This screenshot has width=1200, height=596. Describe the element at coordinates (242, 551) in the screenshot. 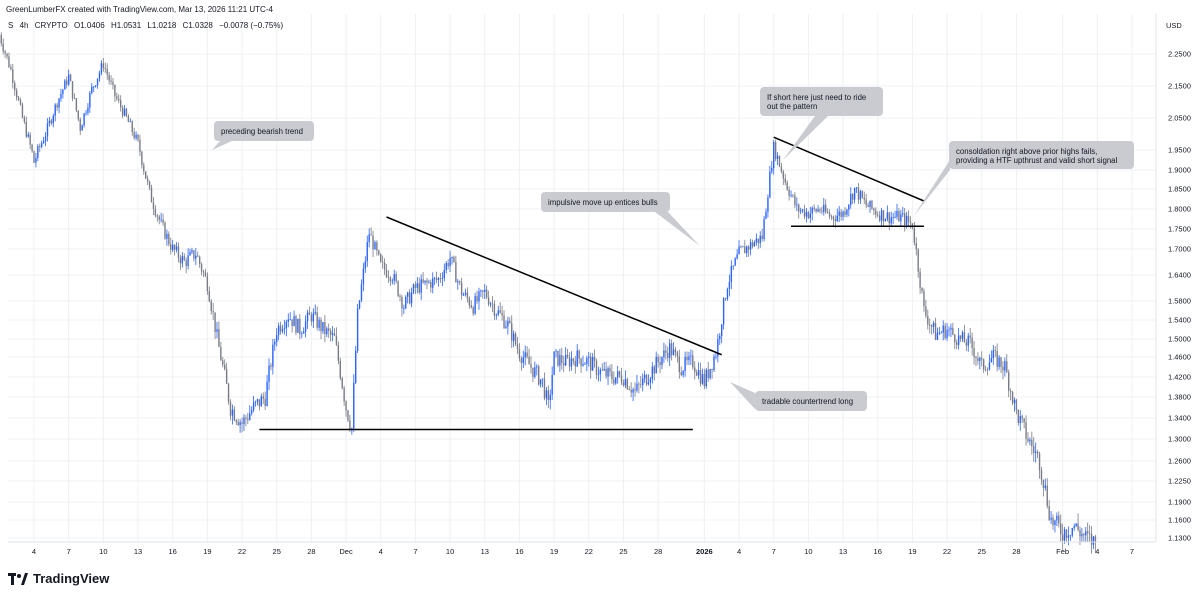

I see `time-tick-label: 22` at that location.